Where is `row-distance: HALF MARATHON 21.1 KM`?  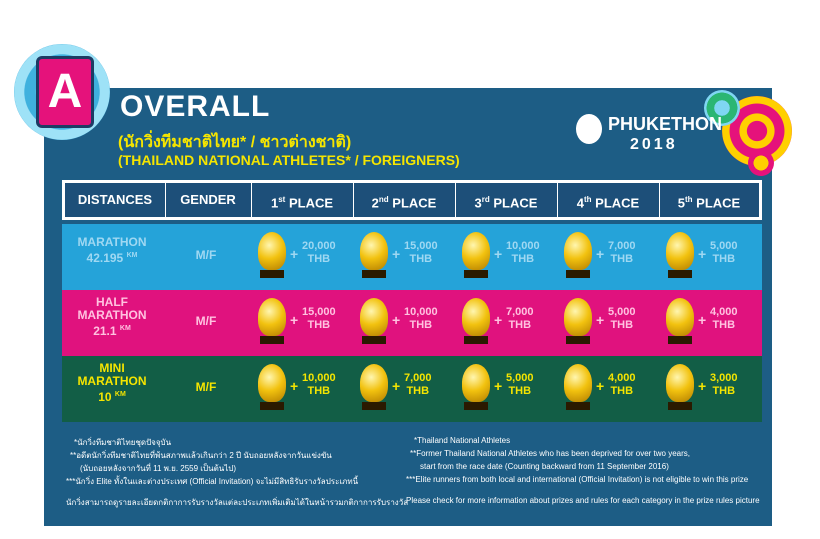 row-distance: HALF MARATHON 21.1 KM is located at coordinates (112, 316).